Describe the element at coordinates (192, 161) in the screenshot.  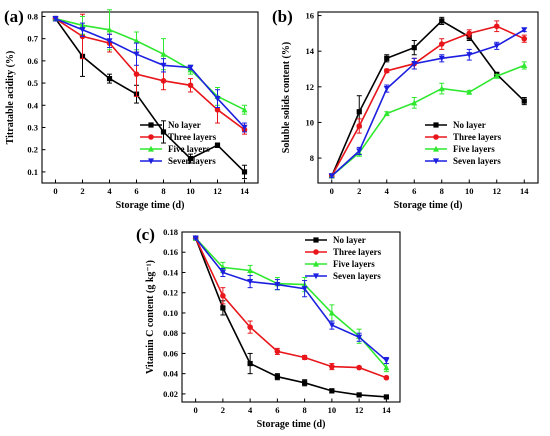
I see `legend-label: Seven layers` at that location.